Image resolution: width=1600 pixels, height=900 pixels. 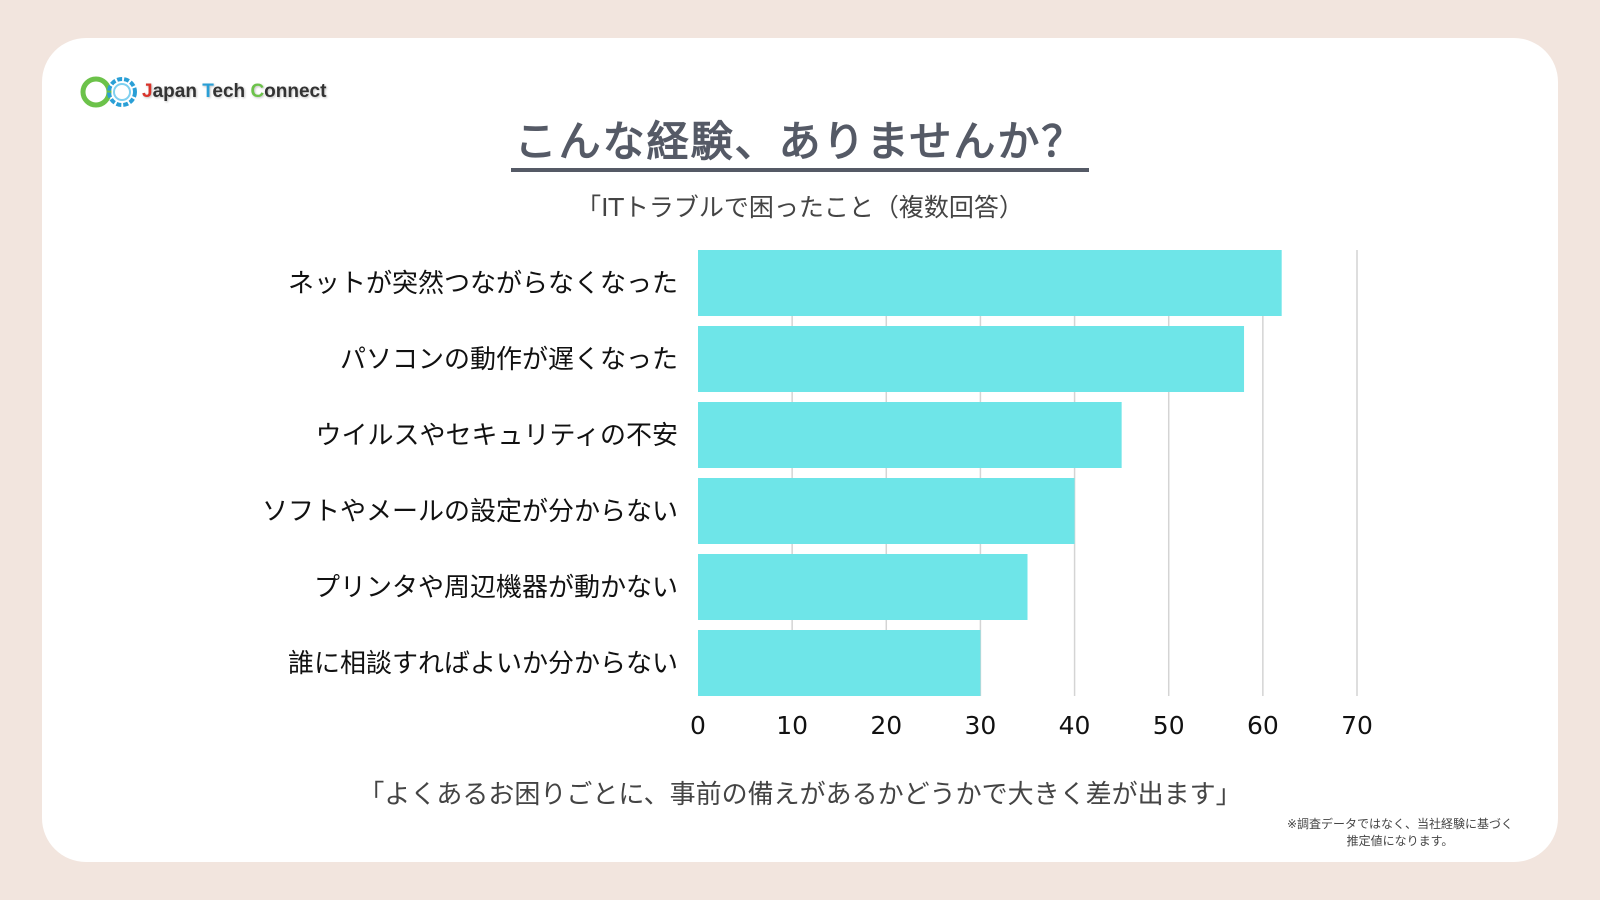 What do you see at coordinates (800, 144) in the screenshot?
I see `page-title-text: こんな経験、ありませんか？` at bounding box center [800, 144].